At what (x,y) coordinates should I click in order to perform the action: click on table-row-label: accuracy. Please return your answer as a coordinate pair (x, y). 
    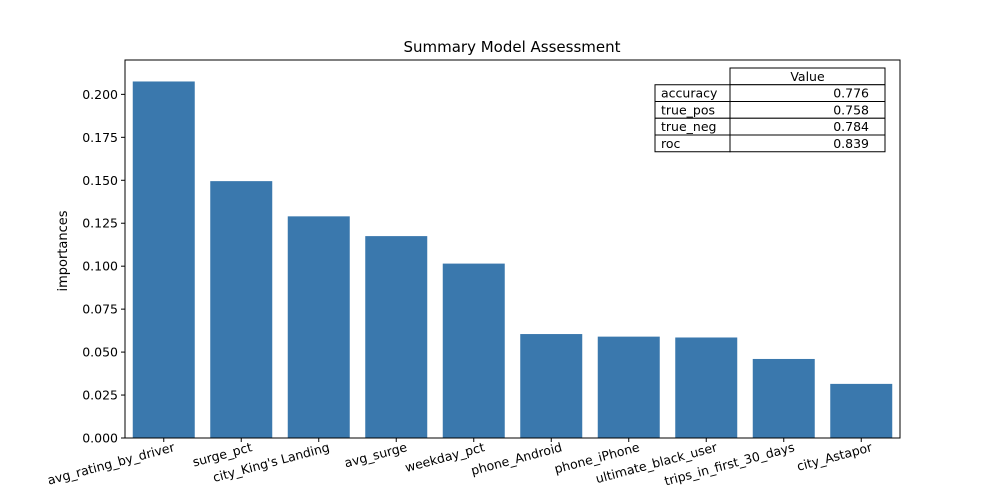
    Looking at the image, I should click on (689, 93).